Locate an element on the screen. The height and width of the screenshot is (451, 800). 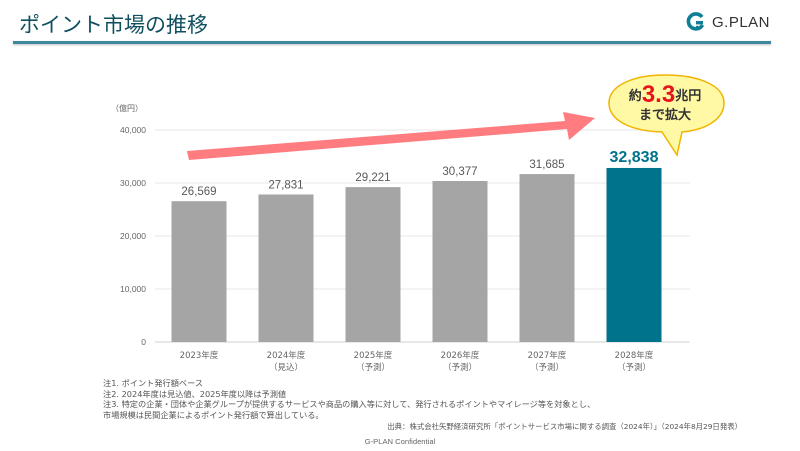
y-tick-label: 30,000 is located at coordinates (133, 183).